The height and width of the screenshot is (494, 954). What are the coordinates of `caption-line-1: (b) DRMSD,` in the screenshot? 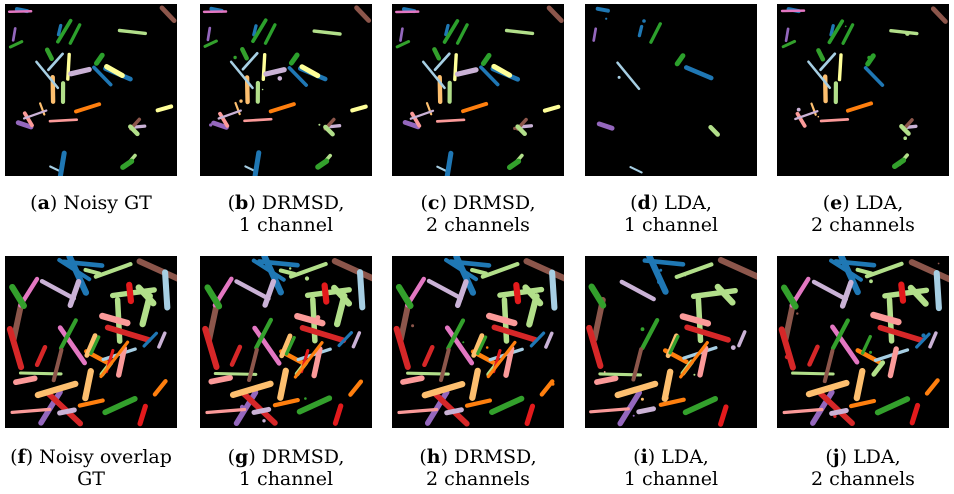 It's located at (286, 203).